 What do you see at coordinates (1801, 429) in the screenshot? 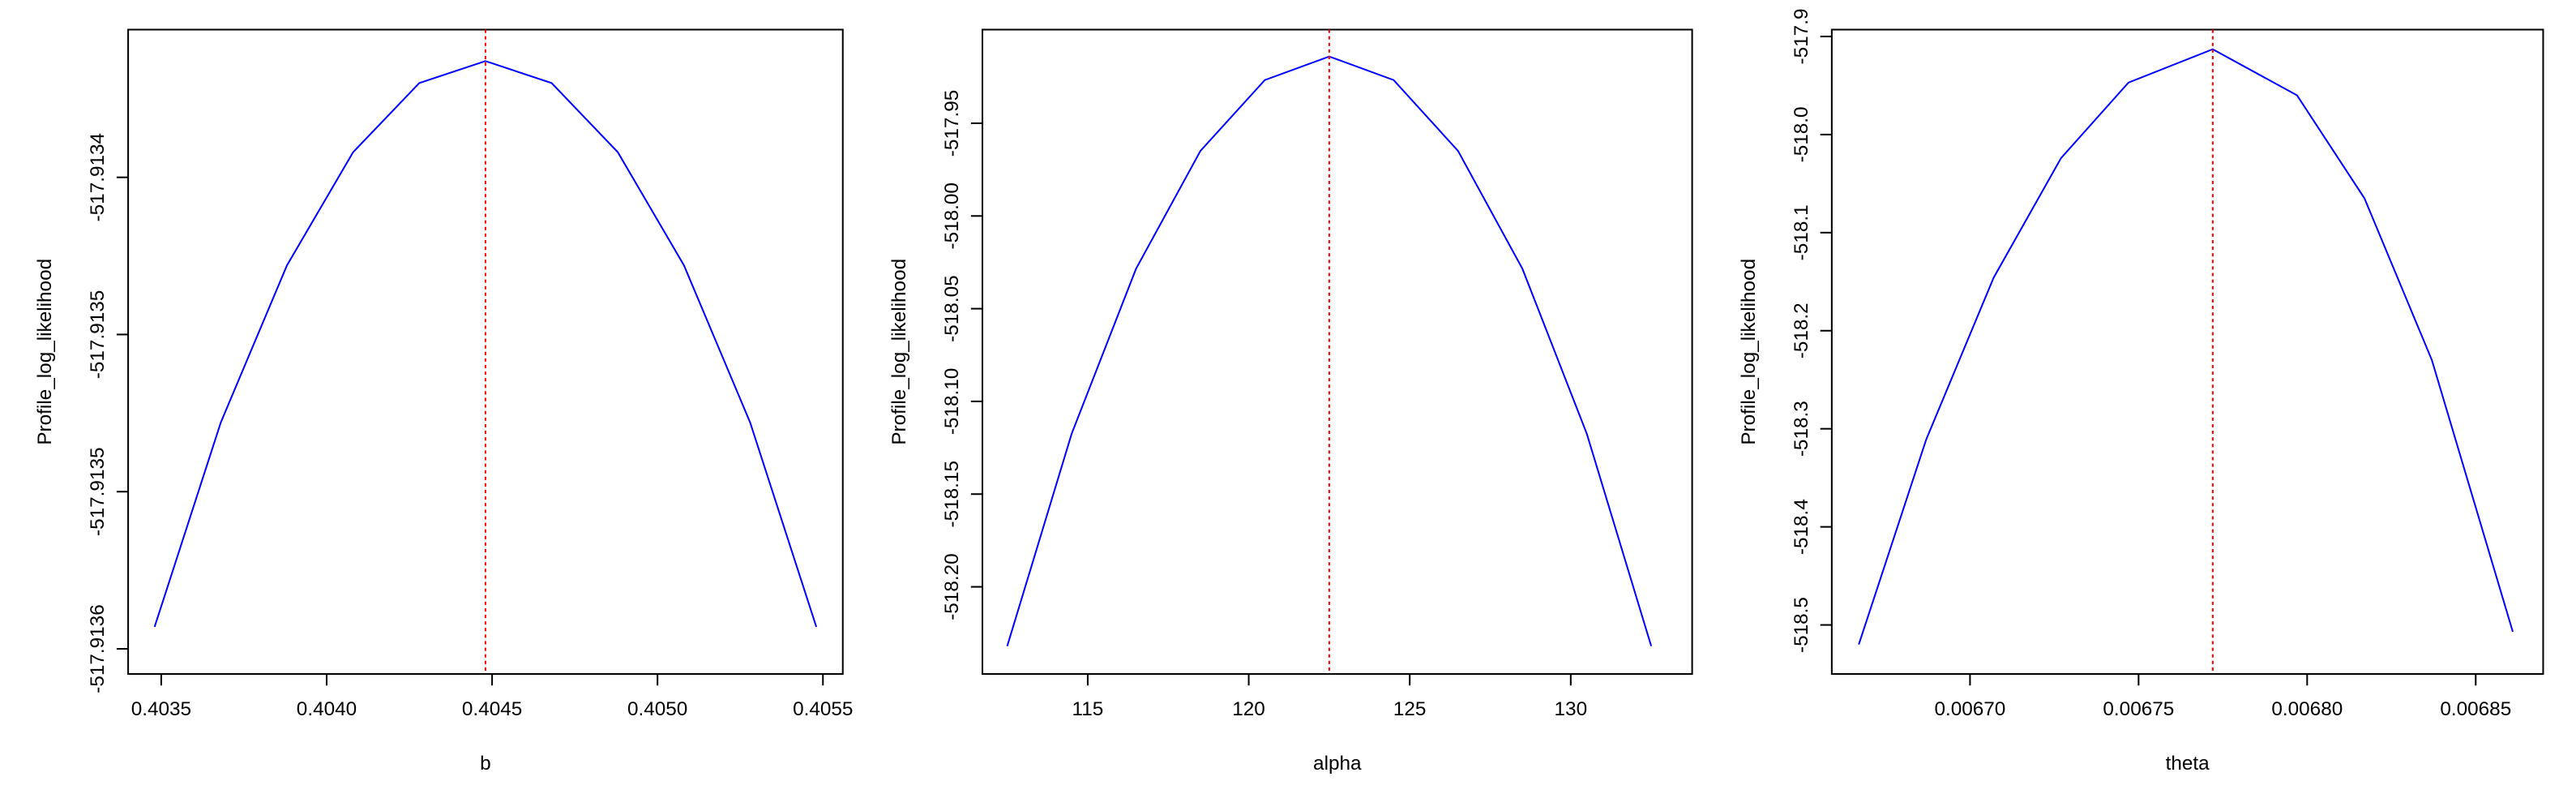
I see `y-tick-label: -518.3` at bounding box center [1801, 429].